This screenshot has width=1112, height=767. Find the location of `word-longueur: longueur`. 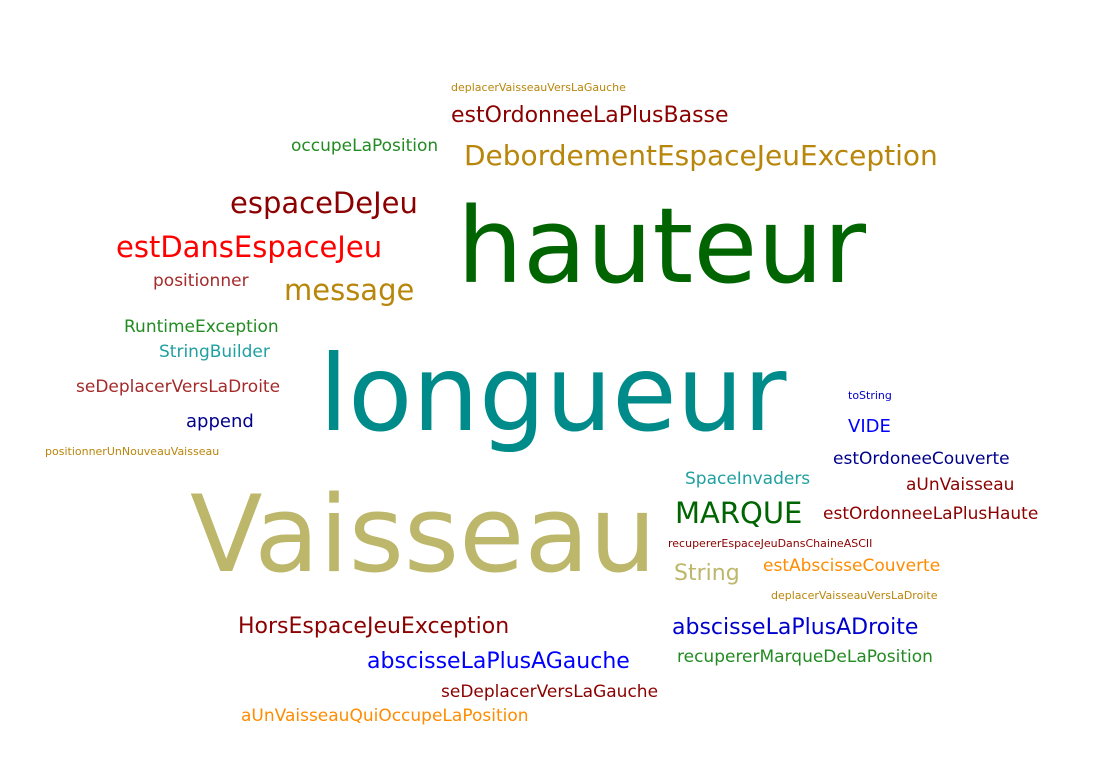

word-longueur: longueur is located at coordinates (553, 394).